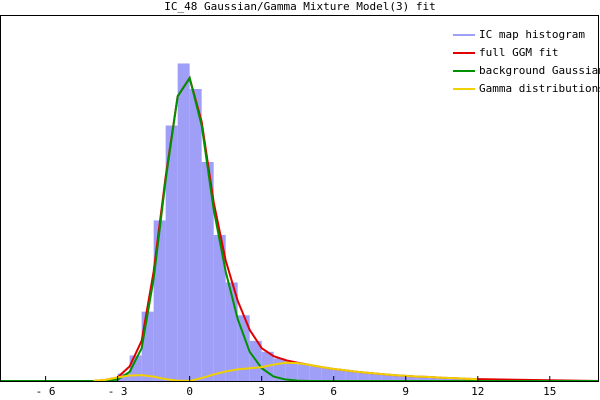 The width and height of the screenshot is (600, 400). What do you see at coordinates (118, 391) in the screenshot?
I see `x-tick-label: - 3` at bounding box center [118, 391].